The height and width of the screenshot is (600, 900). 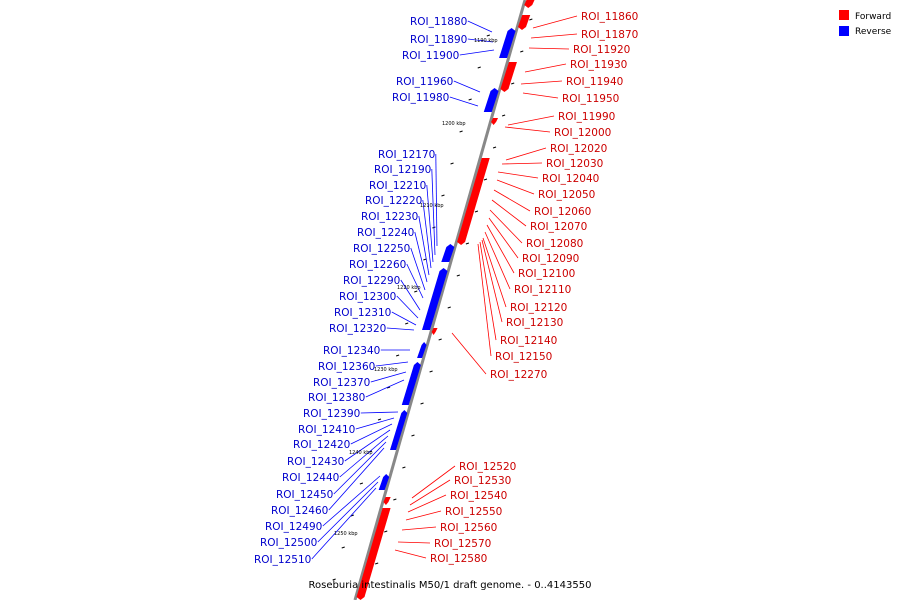 I want to click on reverse-gene-label: ROI_12430, so click(x=315, y=462).